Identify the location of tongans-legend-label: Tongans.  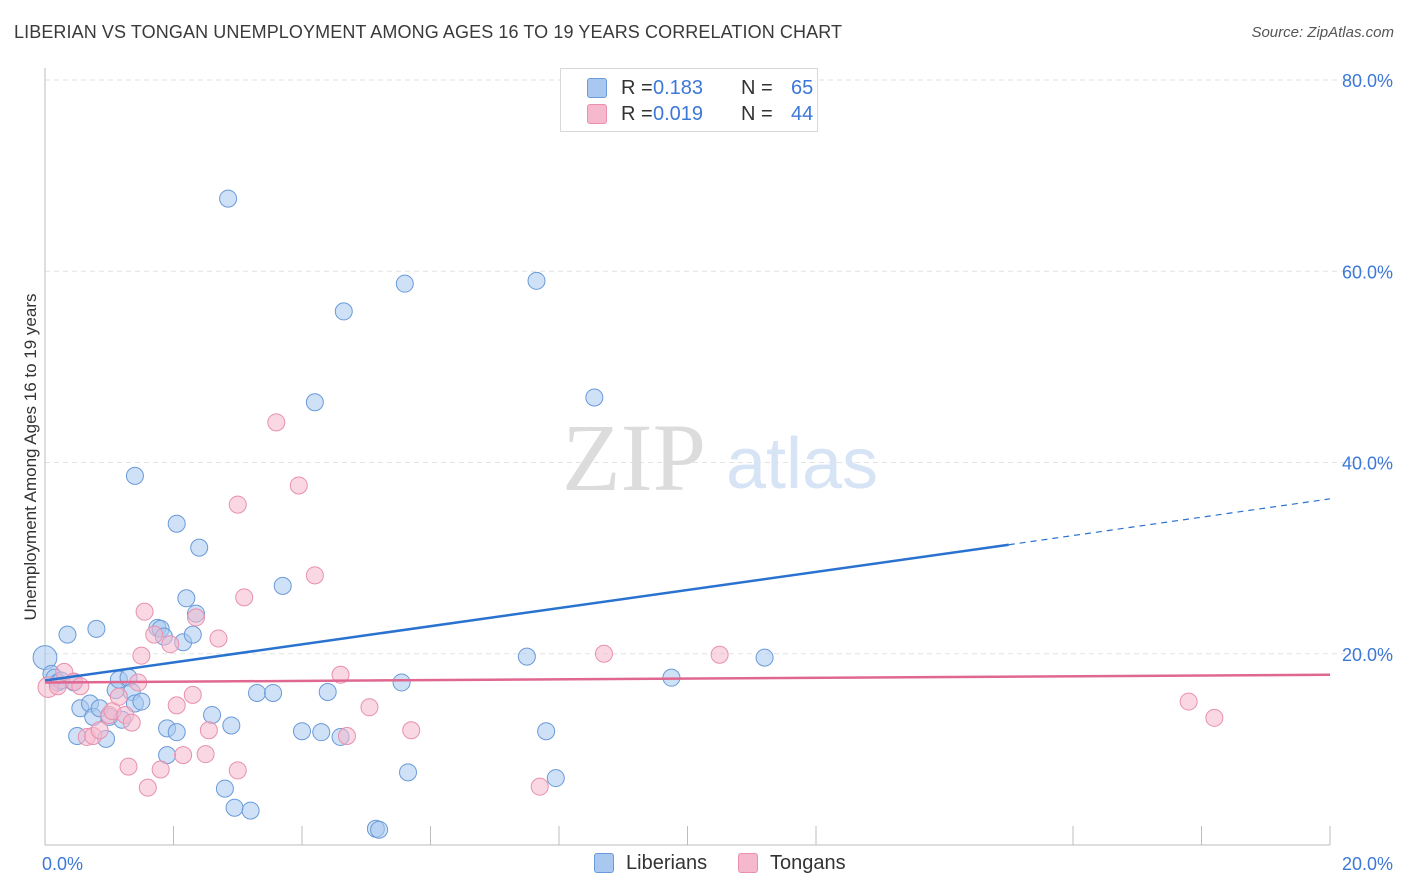
(808, 863).